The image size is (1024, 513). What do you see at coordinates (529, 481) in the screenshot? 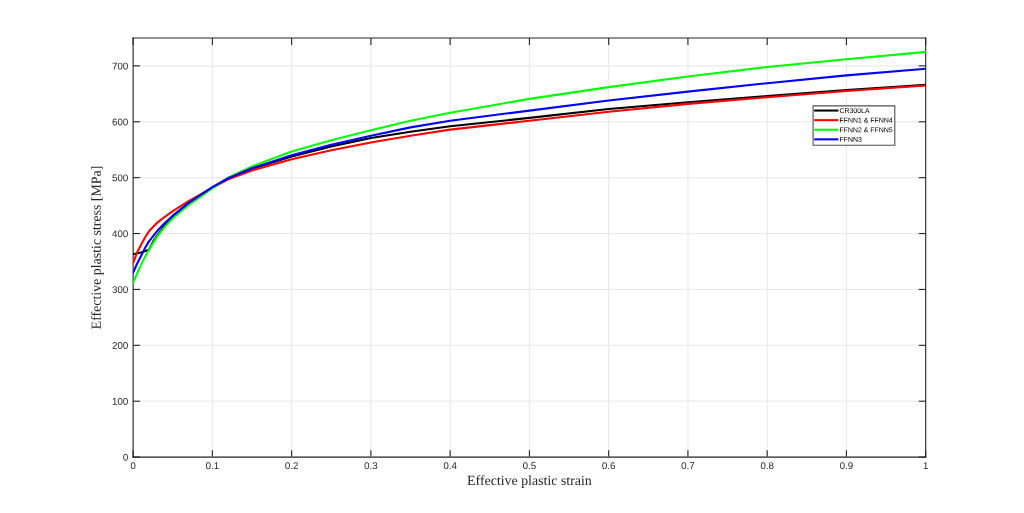
I see `x-axis-title: Effective plastic strain` at bounding box center [529, 481].